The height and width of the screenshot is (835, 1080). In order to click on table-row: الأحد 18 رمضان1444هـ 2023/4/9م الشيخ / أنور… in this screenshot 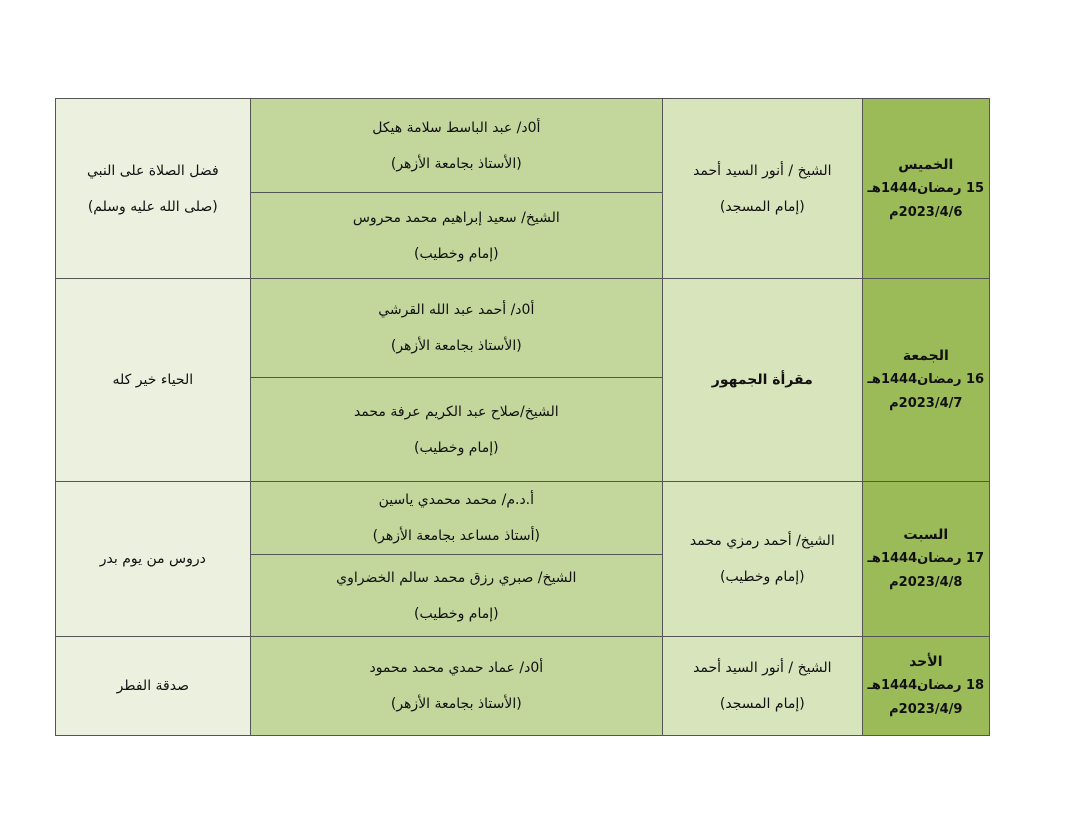, I will do `click(523, 686)`.